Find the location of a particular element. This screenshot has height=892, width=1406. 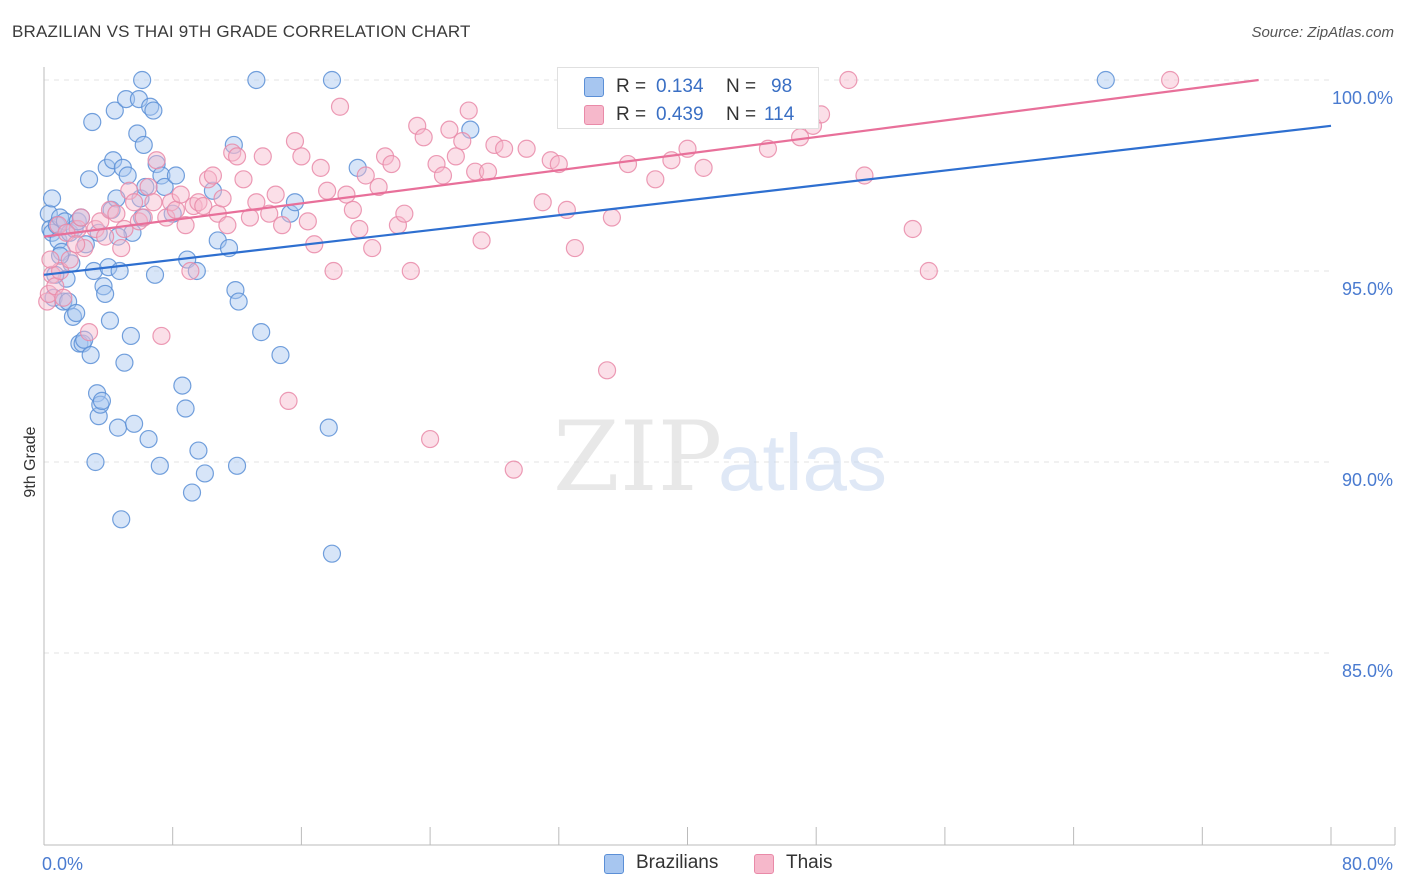

legend-swatch-pink is located at coordinates (594, 115).